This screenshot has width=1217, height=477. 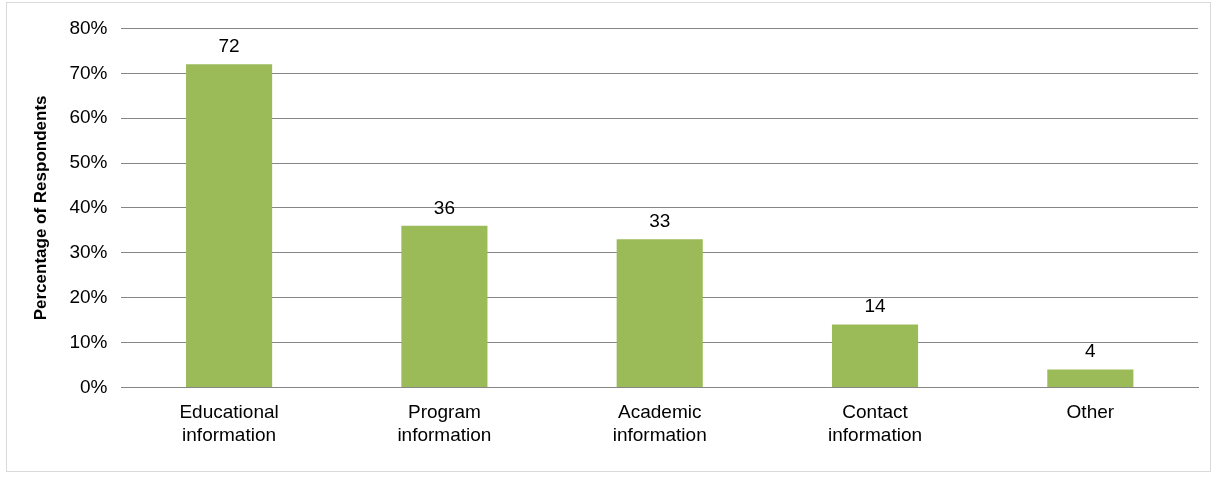 I want to click on y-tick-label: 30%, so click(x=88, y=252).